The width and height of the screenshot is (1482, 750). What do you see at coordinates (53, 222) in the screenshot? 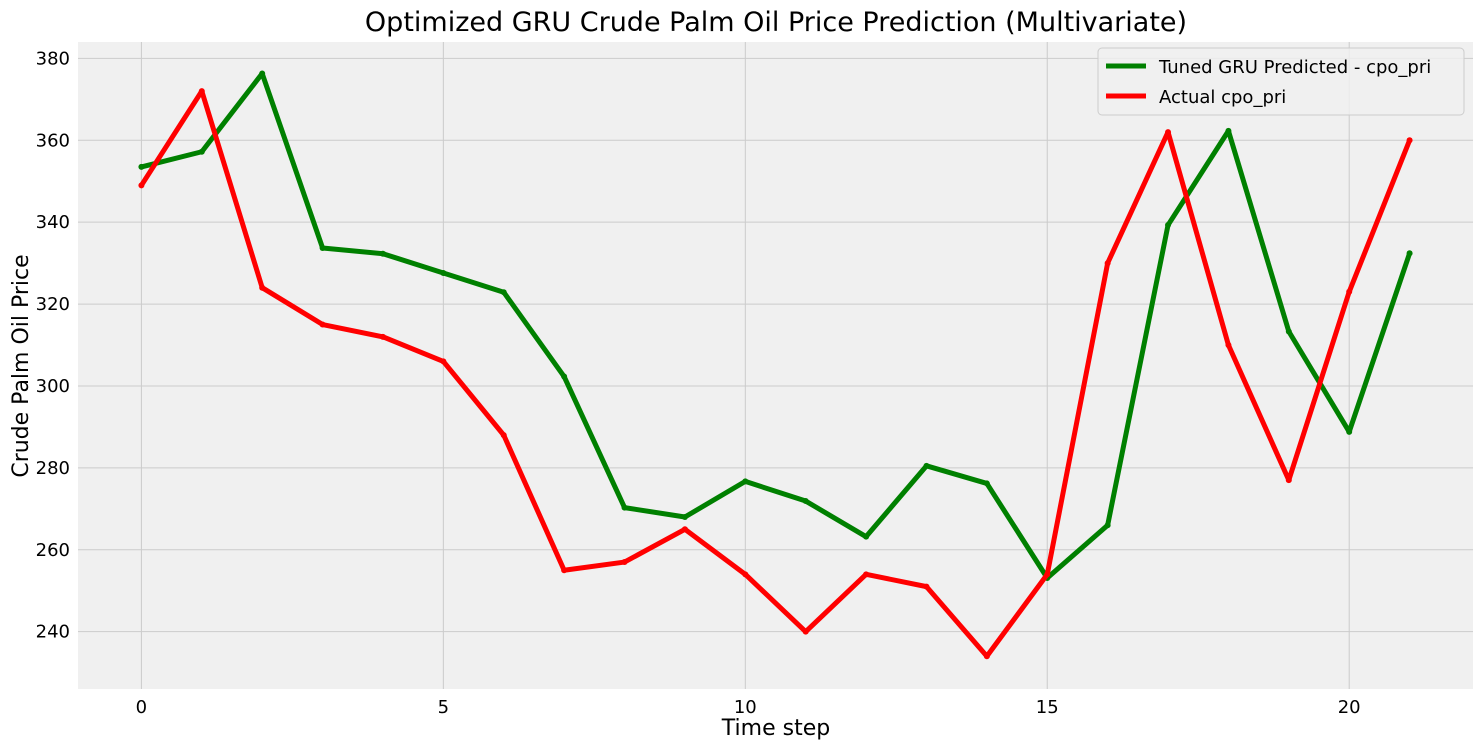
I see `y-tick-label: 340` at bounding box center [53, 222].